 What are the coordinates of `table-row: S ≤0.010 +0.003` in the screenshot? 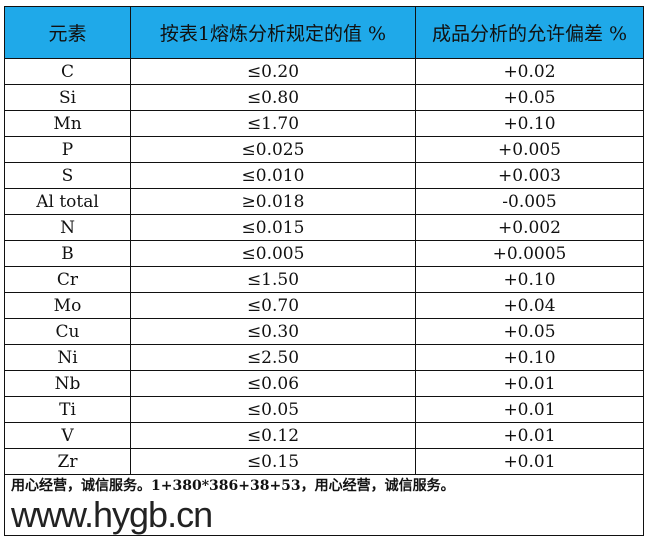 It's located at (324, 175).